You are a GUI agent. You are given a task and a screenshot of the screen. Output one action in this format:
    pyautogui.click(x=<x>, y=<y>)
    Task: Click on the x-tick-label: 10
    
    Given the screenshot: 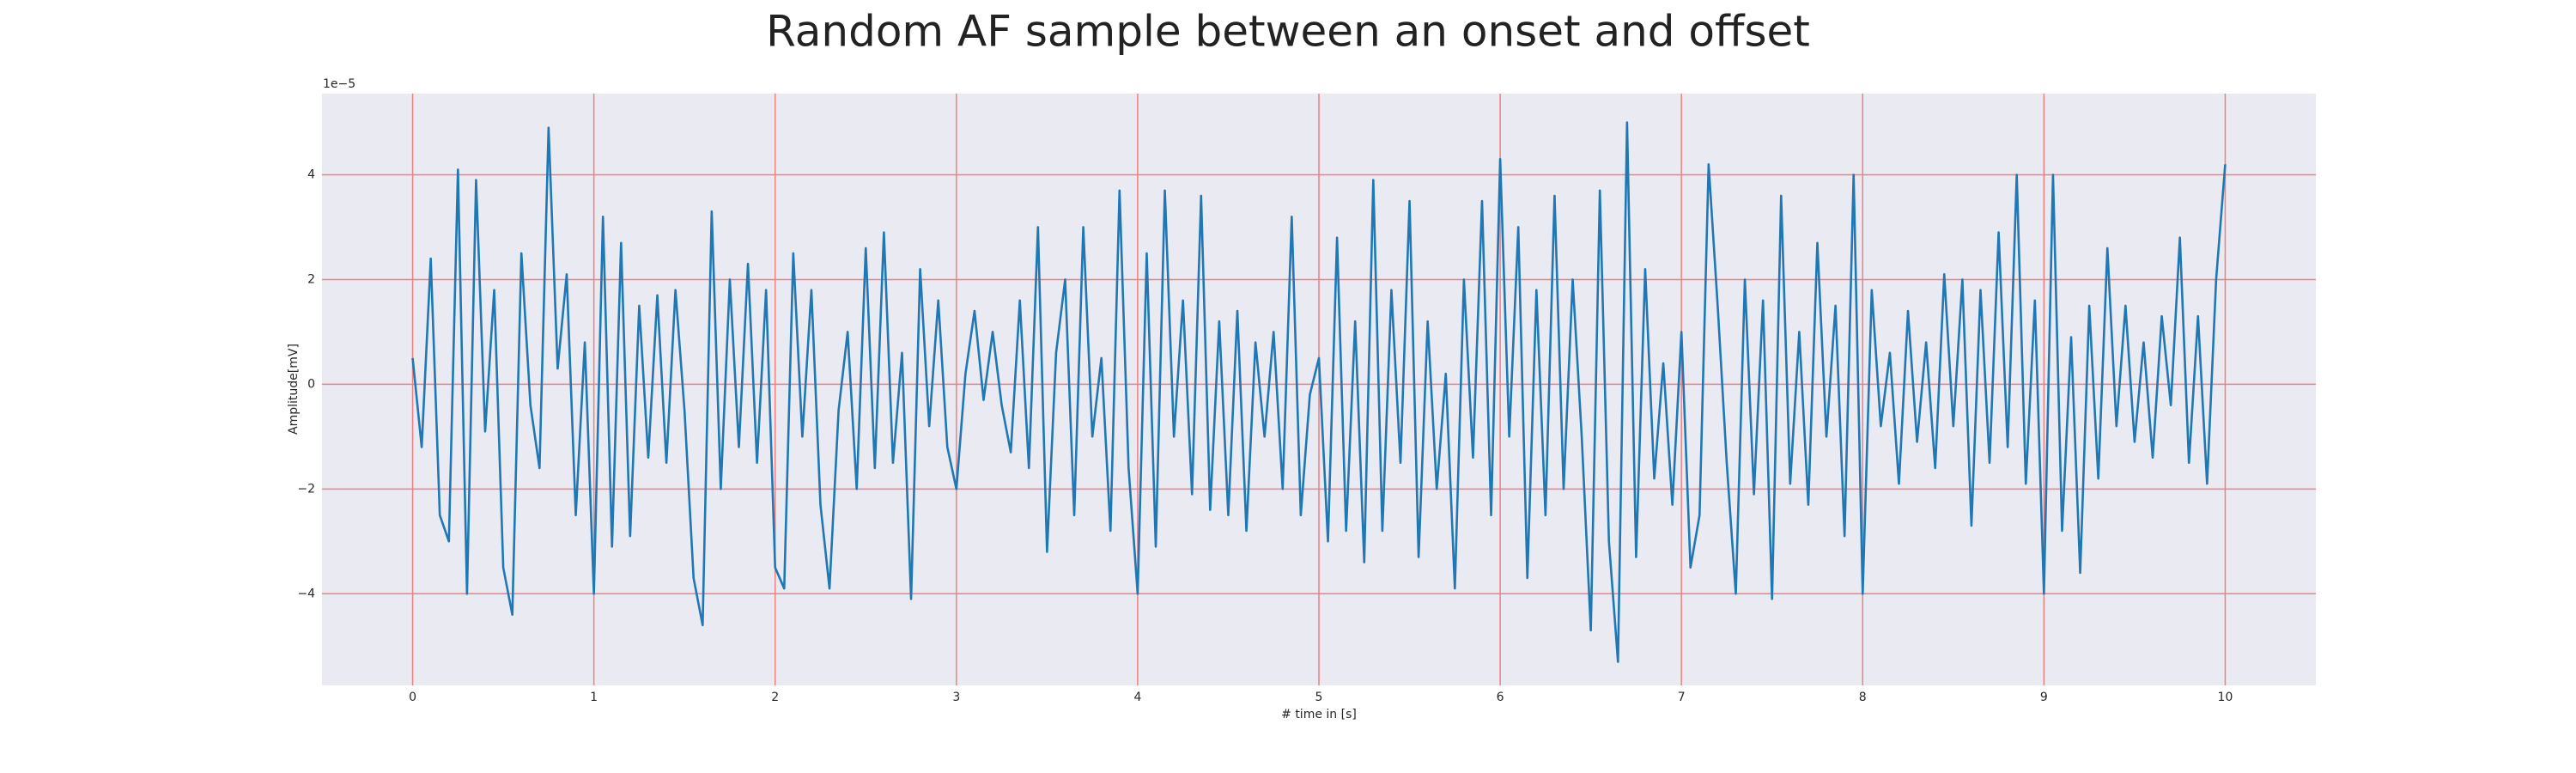 What is the action you would take?
    pyautogui.click(x=2225, y=697)
    